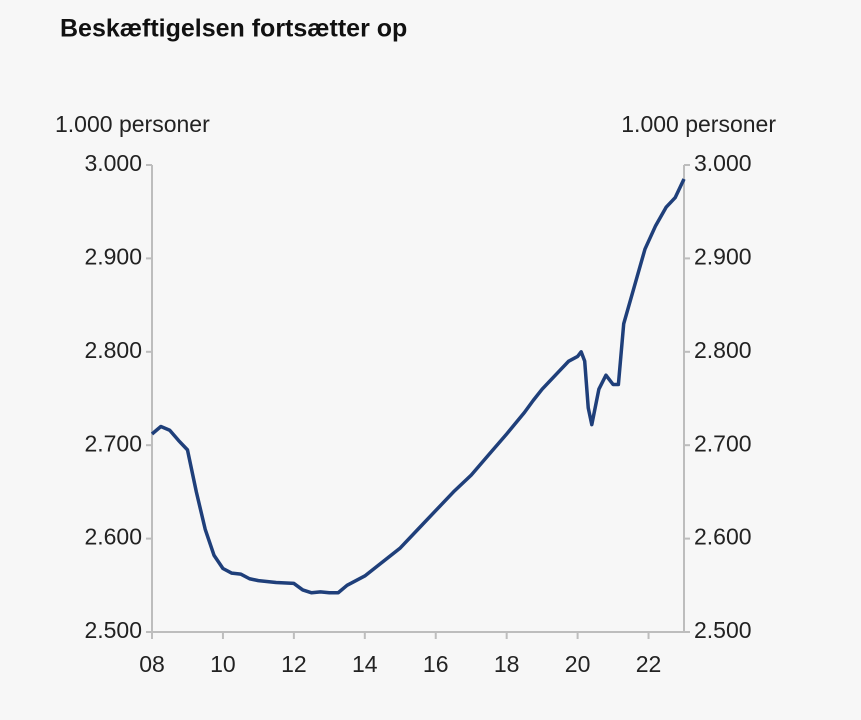 The image size is (861, 720). What do you see at coordinates (113, 537) in the screenshot?
I see `y-tick-label: 2.600` at bounding box center [113, 537].